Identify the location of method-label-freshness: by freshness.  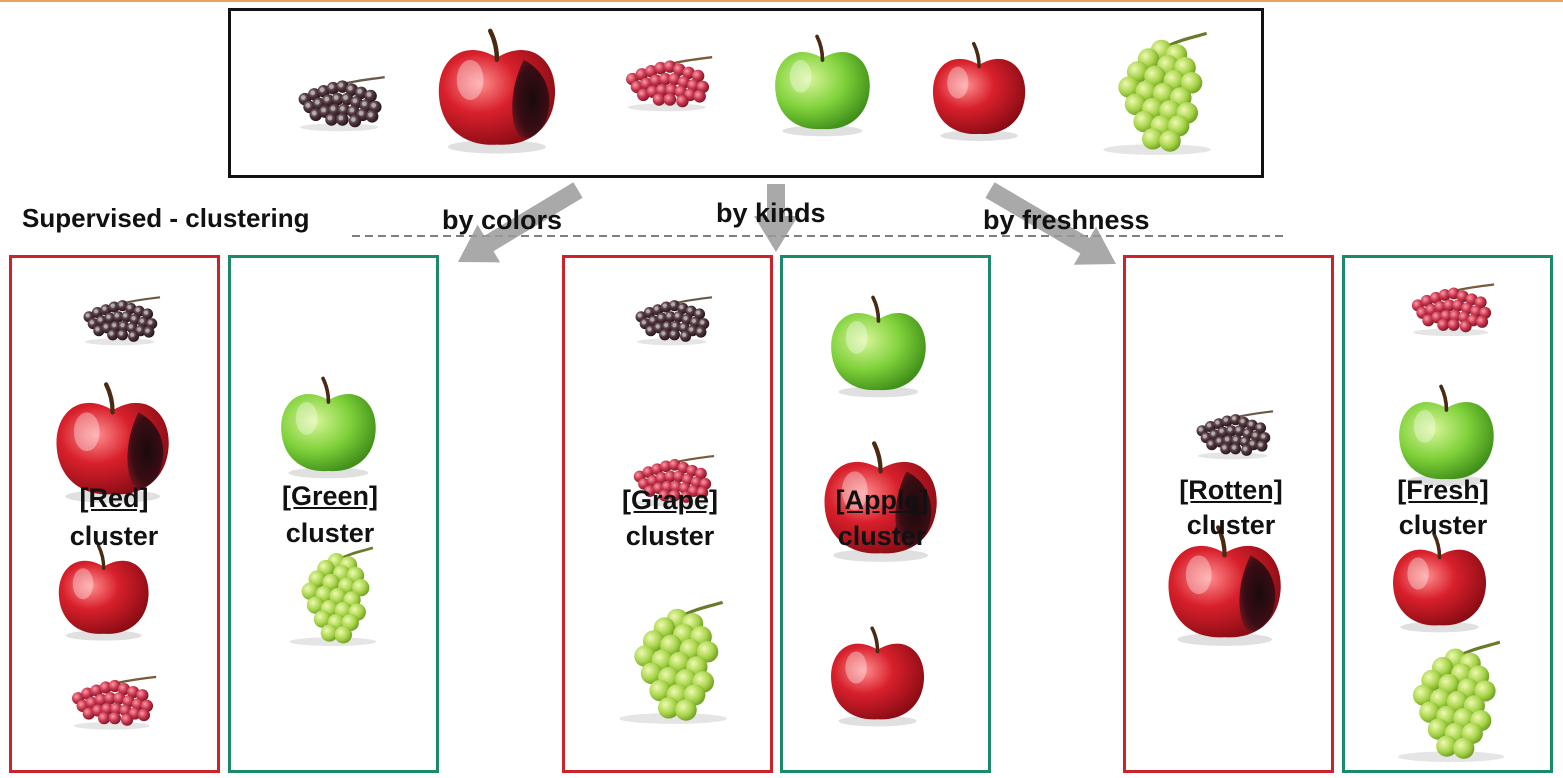
(1066, 220).